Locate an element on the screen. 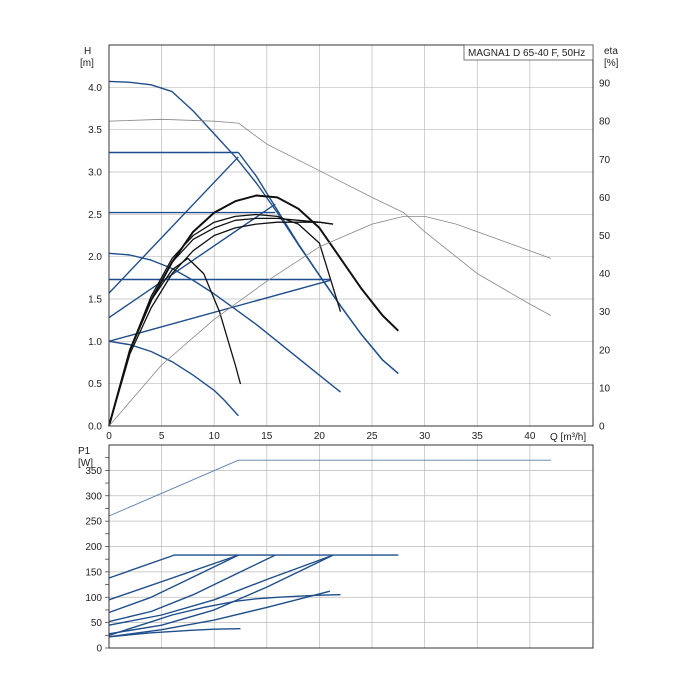 The image size is (700, 700). flow-tick-label: 10 is located at coordinates (215, 436).